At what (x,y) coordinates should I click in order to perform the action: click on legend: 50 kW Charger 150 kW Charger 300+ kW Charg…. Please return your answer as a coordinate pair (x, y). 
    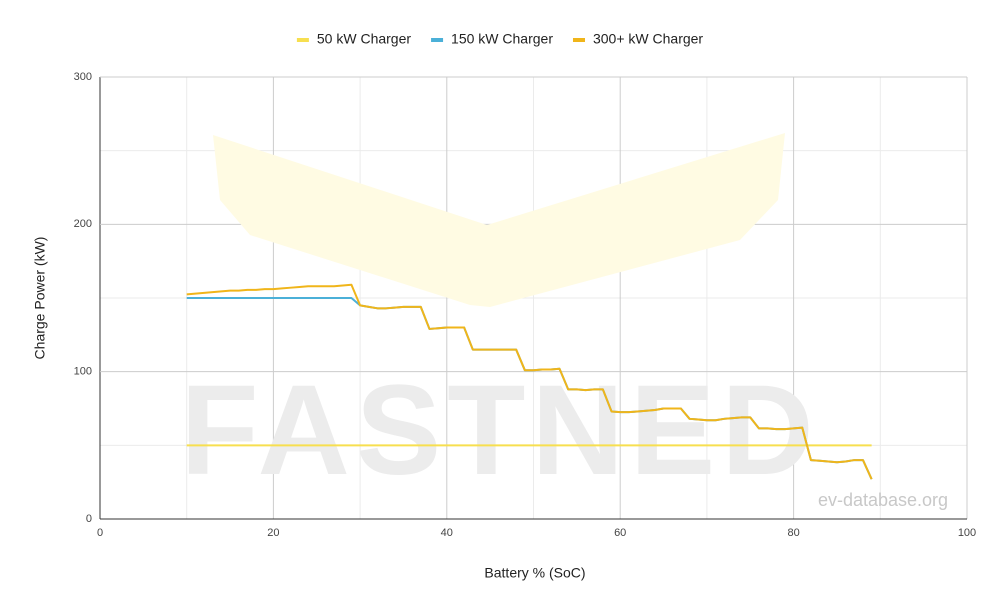
    Looking at the image, I should click on (499, 39).